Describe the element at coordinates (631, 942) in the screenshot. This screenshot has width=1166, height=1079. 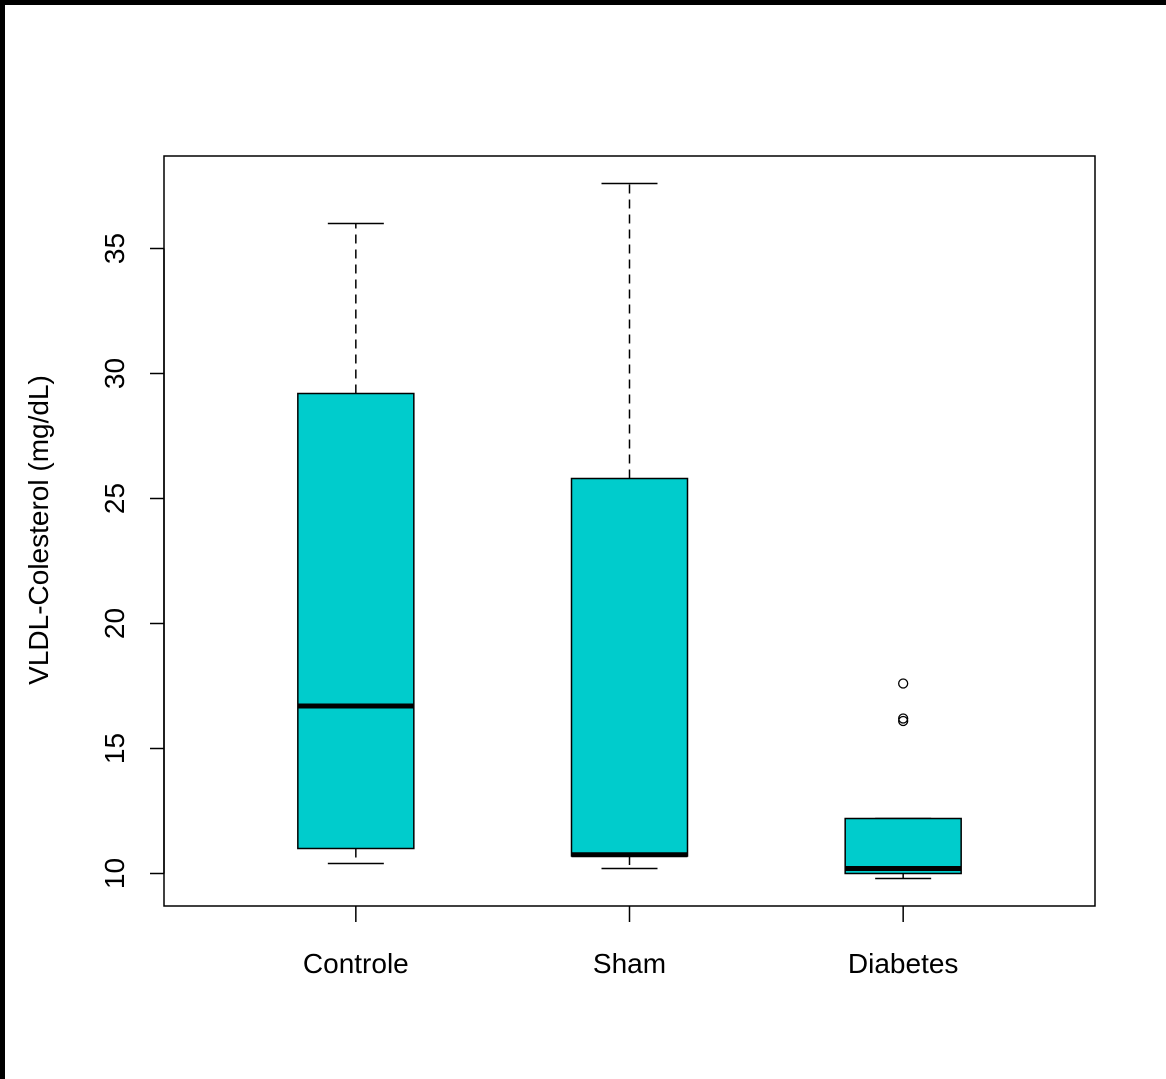
I see `x-axis: Controle Sham Diabetes` at that location.